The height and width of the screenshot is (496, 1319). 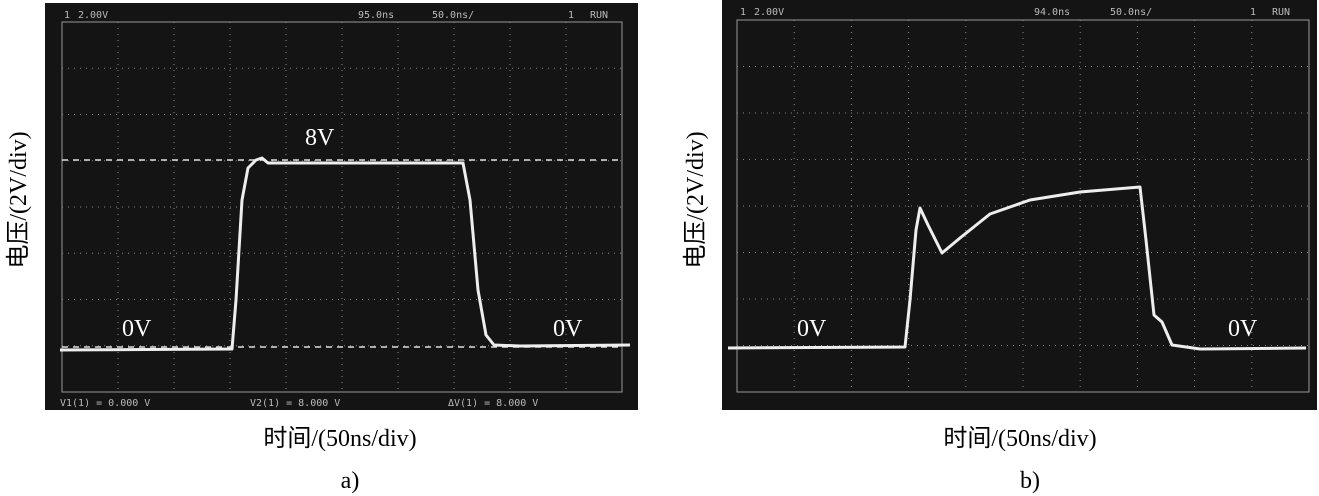 I want to click on readout: V2(1) = 8.000 V, so click(x=295, y=403).